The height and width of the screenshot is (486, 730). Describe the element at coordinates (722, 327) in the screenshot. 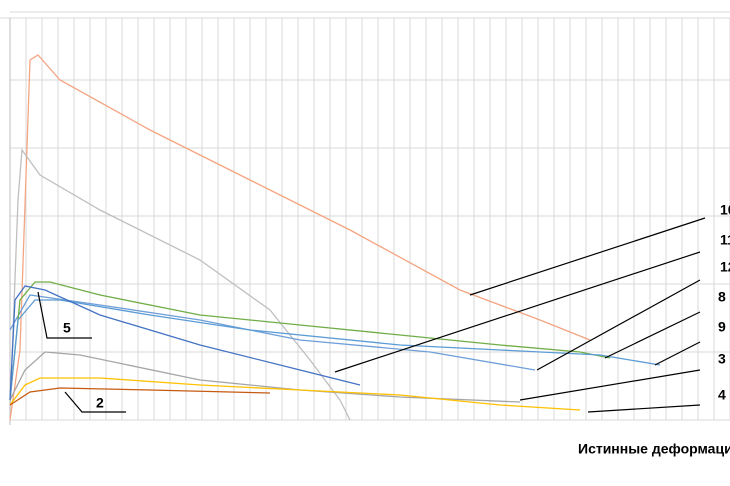

I see `legend-label: 9` at that location.